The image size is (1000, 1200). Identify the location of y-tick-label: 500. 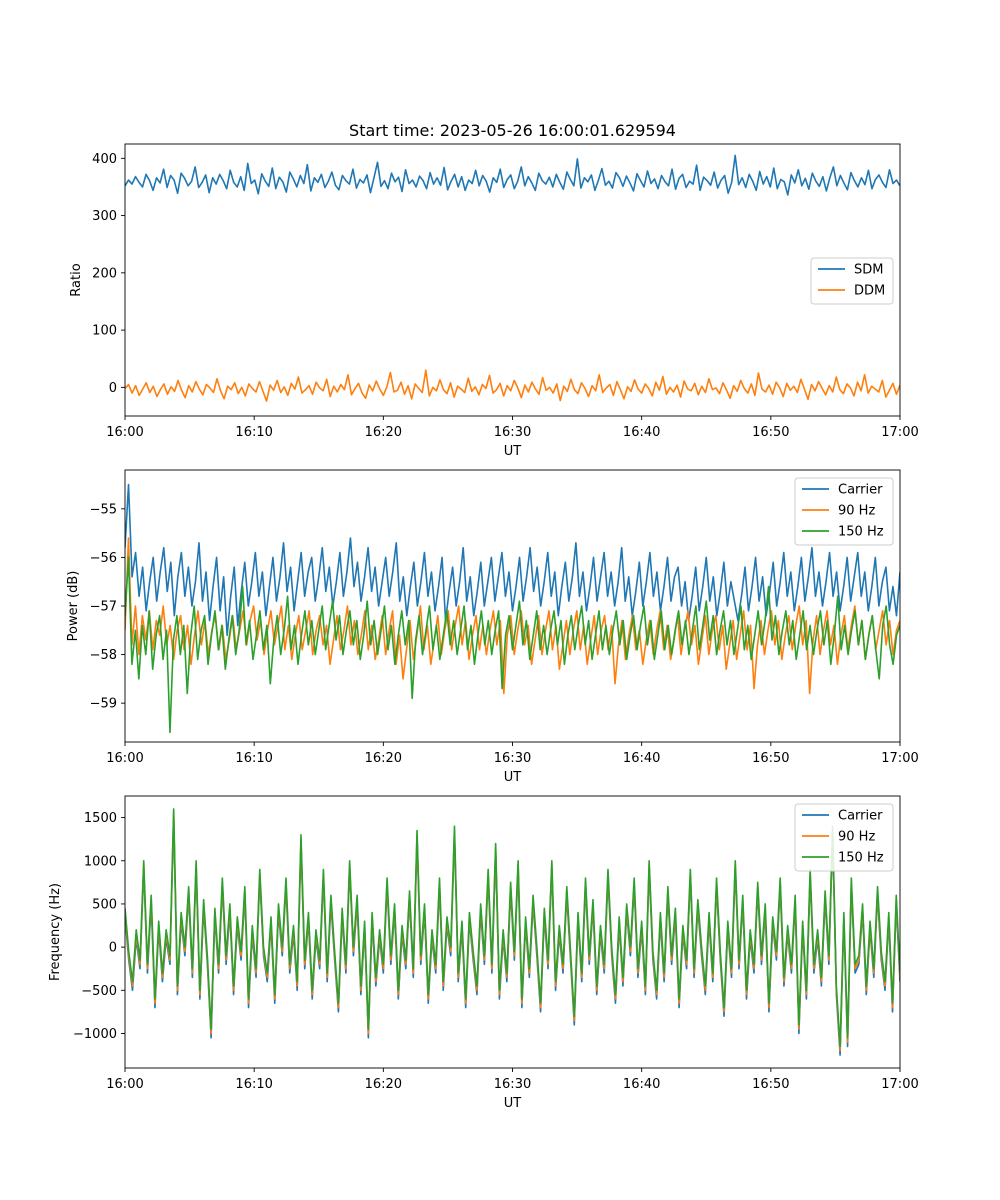
(104, 904).